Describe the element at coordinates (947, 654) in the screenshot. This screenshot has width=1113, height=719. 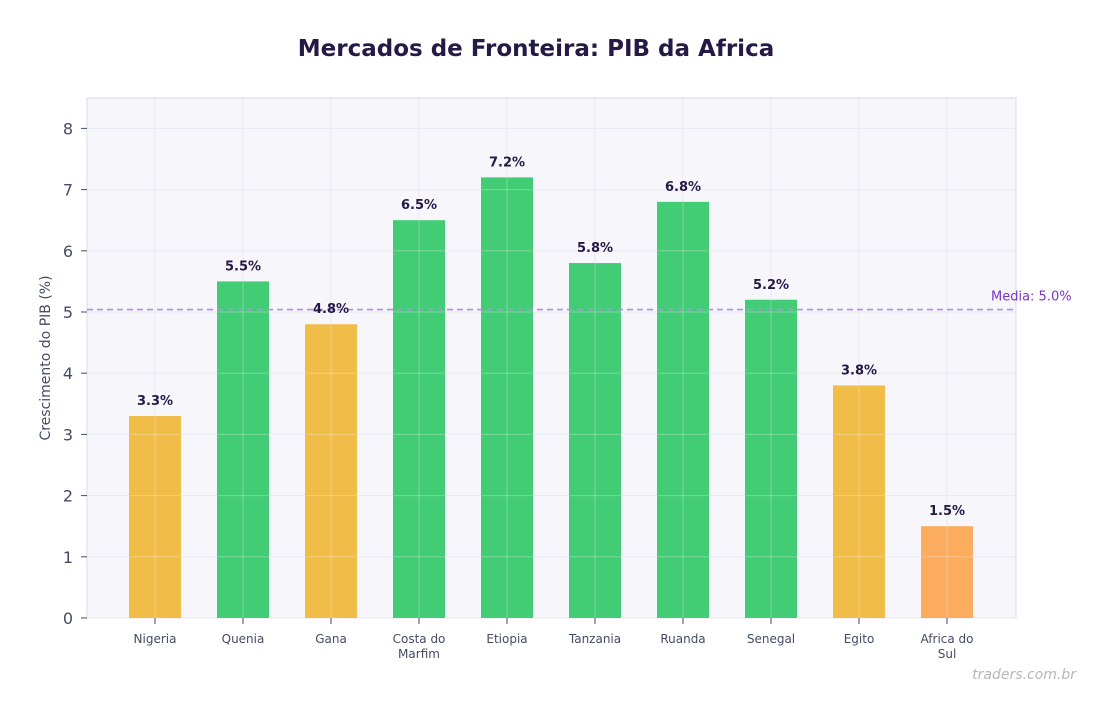
I see `x-tick-label-line: Sul` at that location.